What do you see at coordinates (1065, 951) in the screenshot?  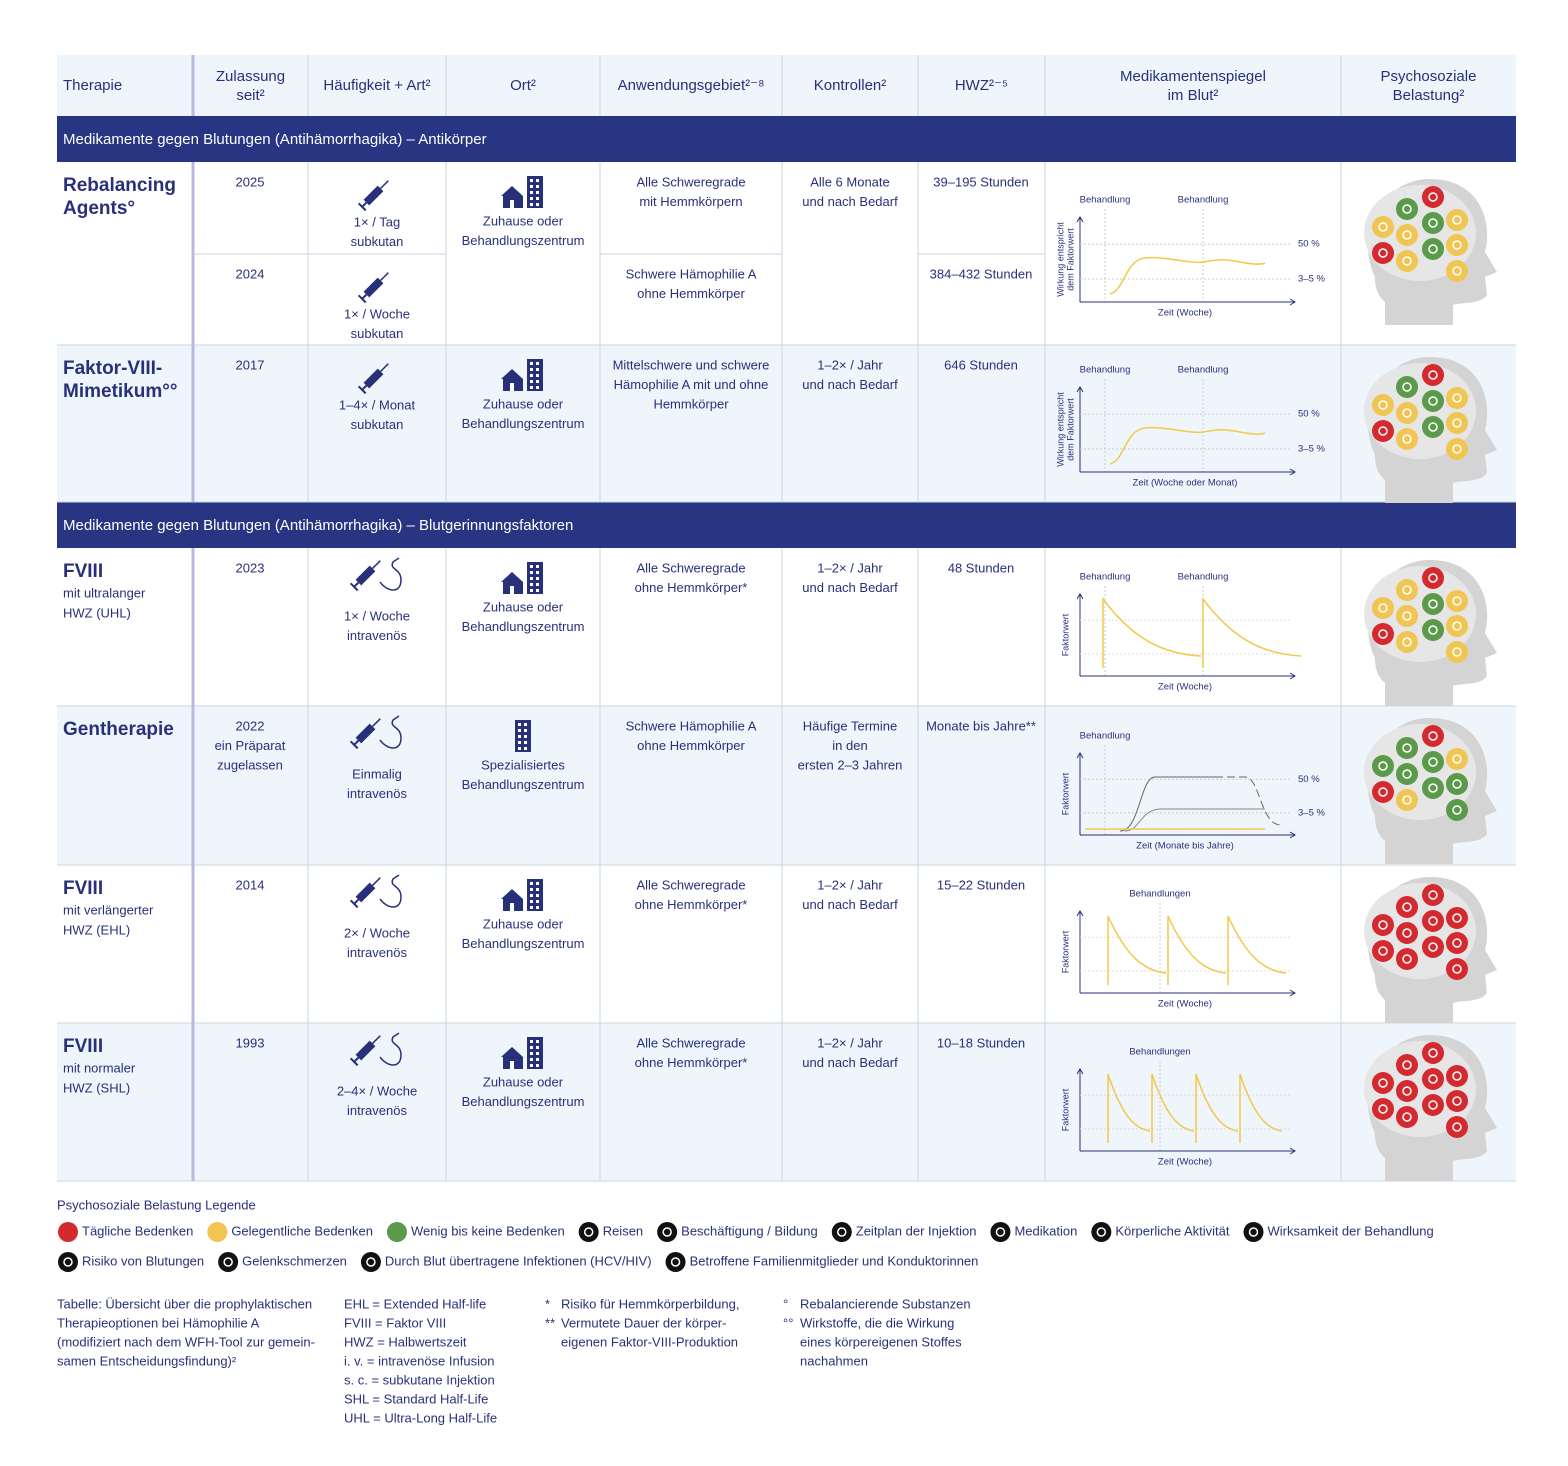 I see `y-label: Faktorwert` at bounding box center [1065, 951].